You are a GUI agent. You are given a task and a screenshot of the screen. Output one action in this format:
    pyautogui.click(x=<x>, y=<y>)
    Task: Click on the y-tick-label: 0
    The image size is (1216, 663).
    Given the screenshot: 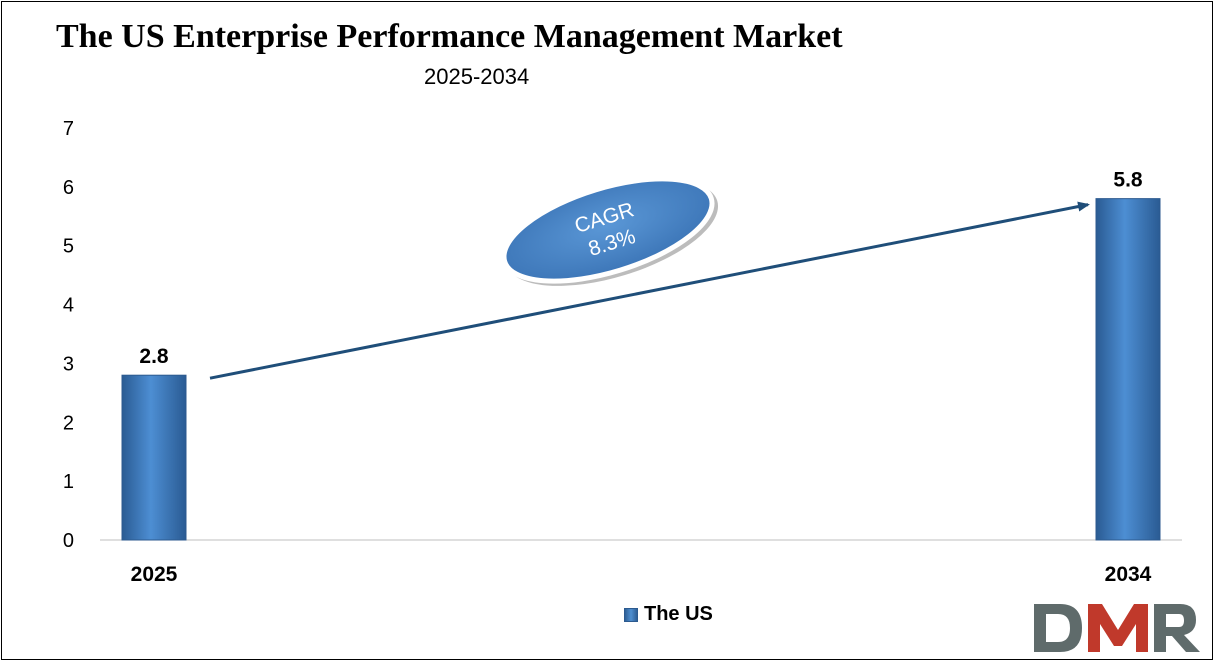 What is the action you would take?
    pyautogui.click(x=68, y=541)
    